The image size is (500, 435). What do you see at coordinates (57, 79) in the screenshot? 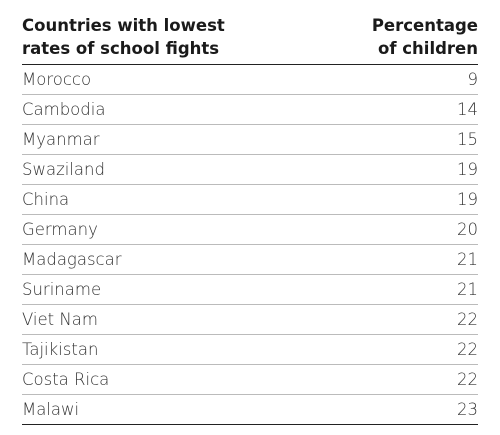
I see `country: Morocco` at bounding box center [57, 79].